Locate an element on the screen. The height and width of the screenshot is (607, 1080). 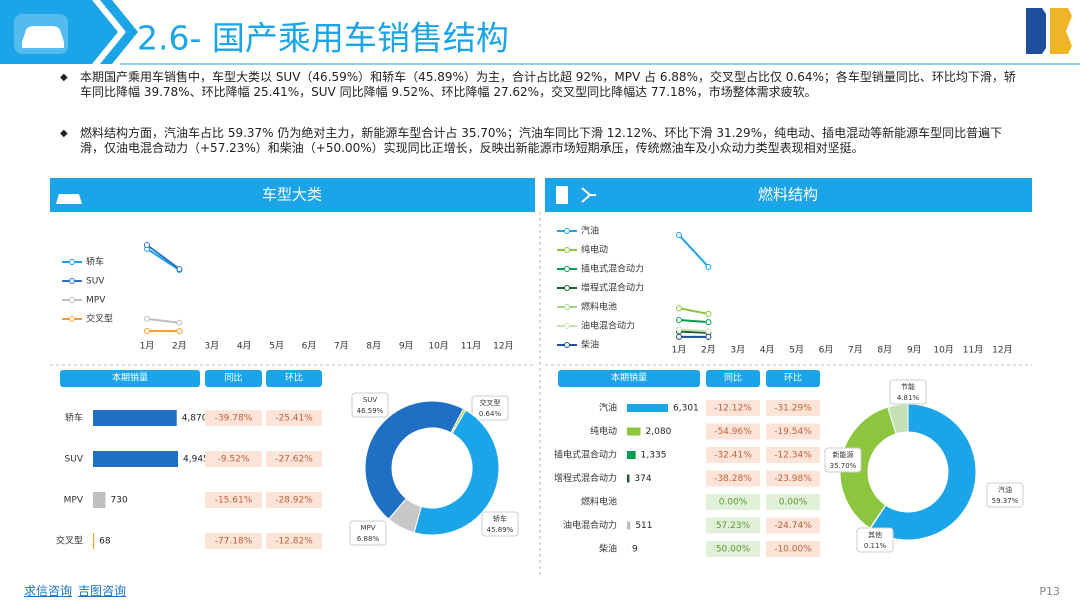
value-label: 9 is located at coordinates (635, 550).